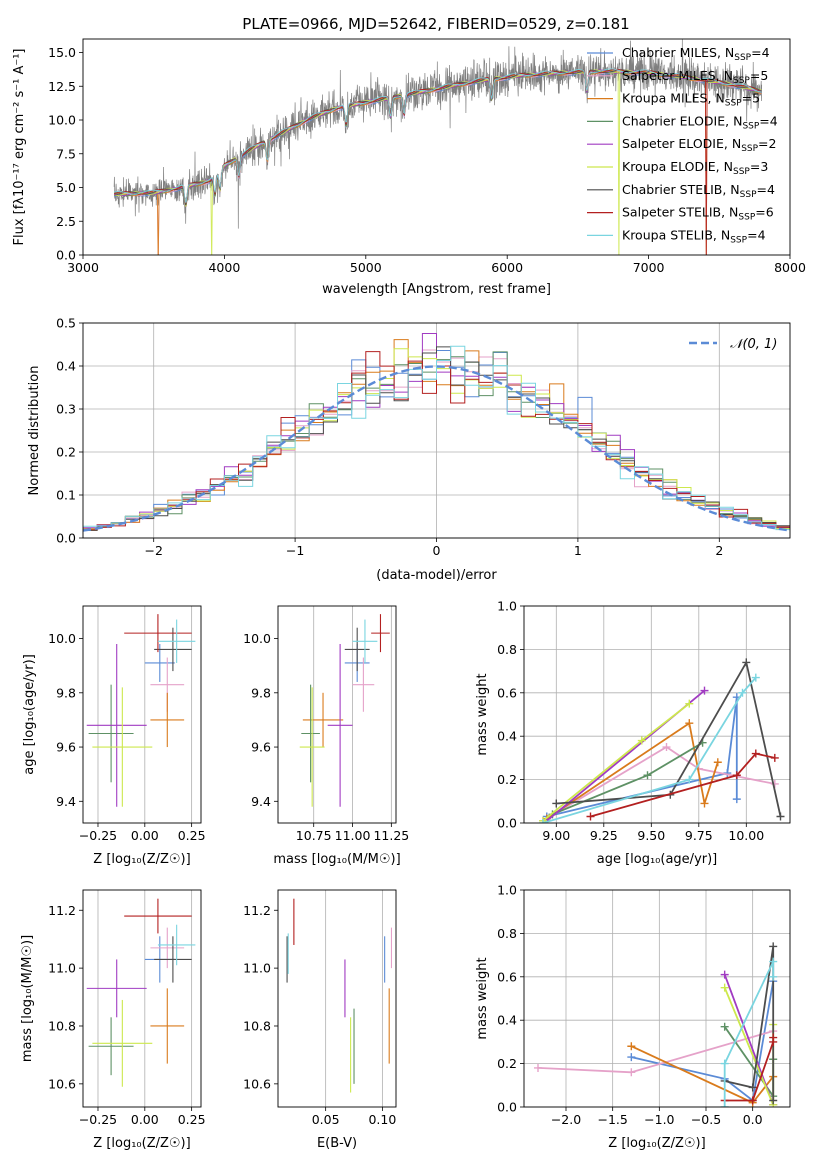 This screenshot has width=819, height=1170. What do you see at coordinates (436, 438) in the screenshot?
I see `residual-histogram` at bounding box center [436, 438].